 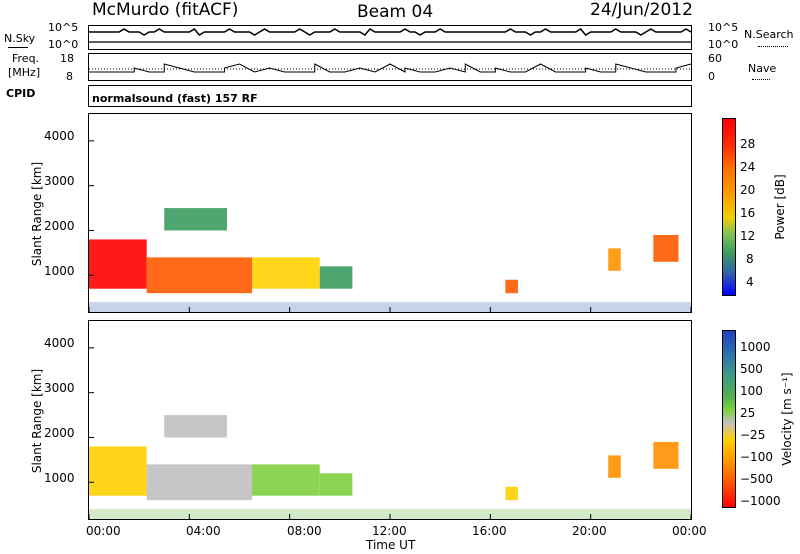 I want to click on velocity-cbar-tick-neg25: −25, so click(x=753, y=435).